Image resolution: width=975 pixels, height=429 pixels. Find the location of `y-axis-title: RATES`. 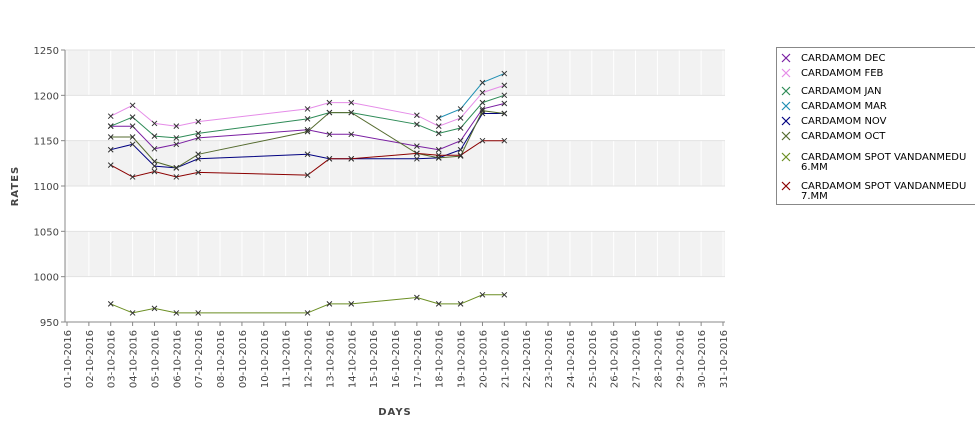

y-axis-title: RATES is located at coordinates (15, 186).